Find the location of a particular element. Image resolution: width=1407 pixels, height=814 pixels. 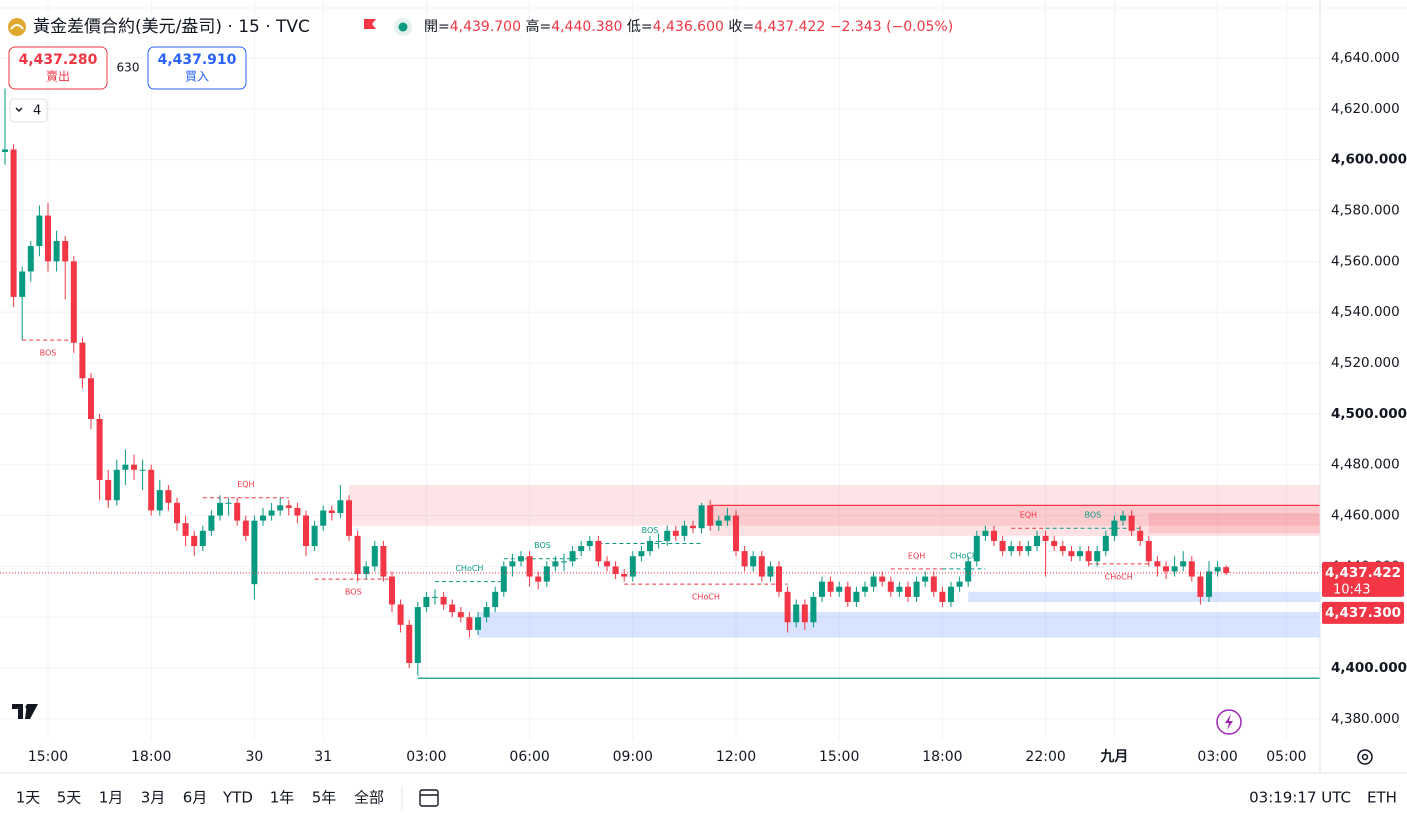

range-button: YTD is located at coordinates (237, 798).